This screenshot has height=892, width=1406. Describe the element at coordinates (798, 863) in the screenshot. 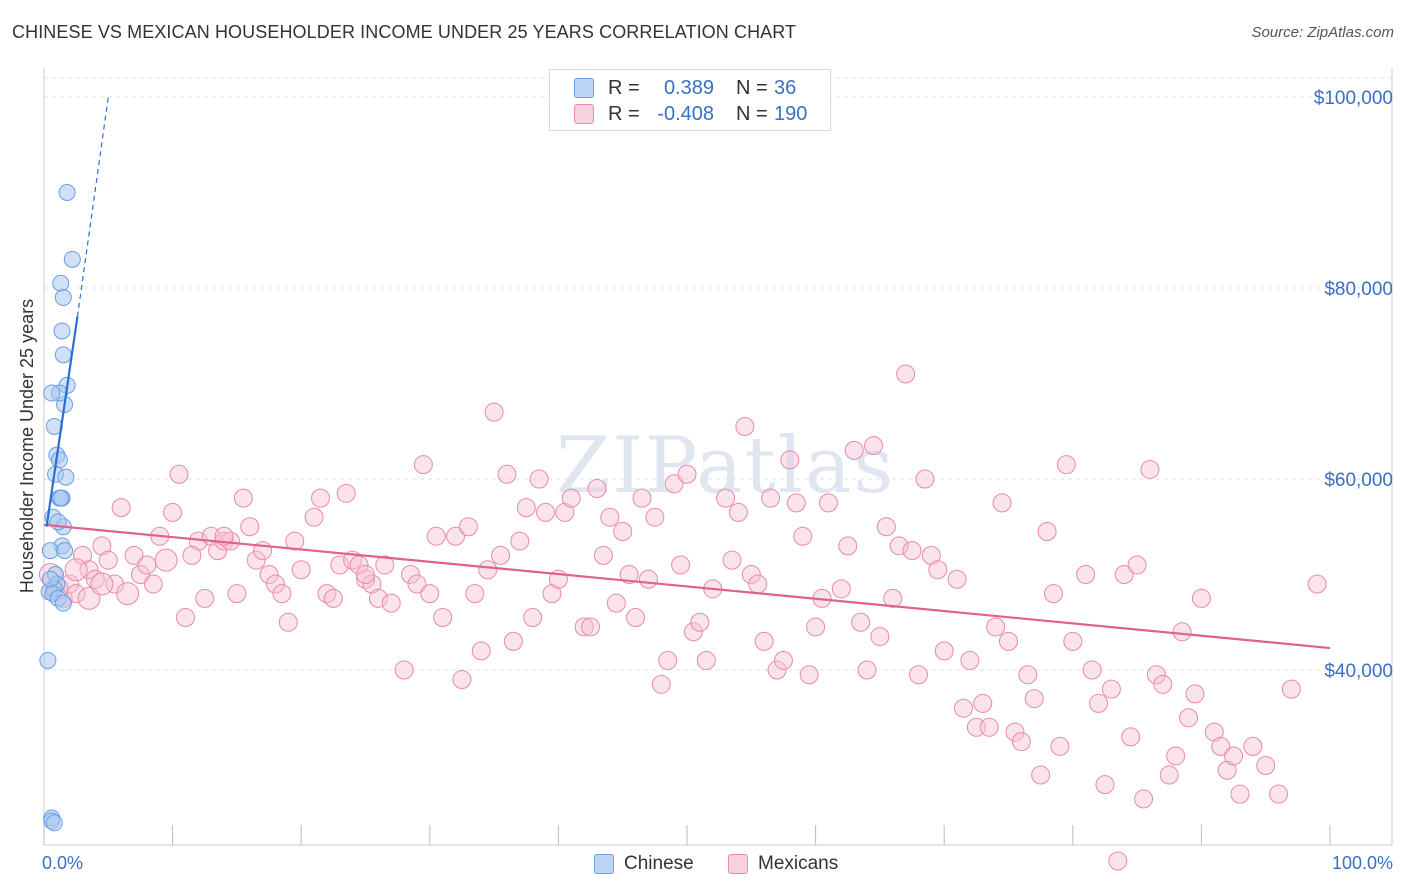

I see `mexicans-legend-label: Mexicans` at that location.